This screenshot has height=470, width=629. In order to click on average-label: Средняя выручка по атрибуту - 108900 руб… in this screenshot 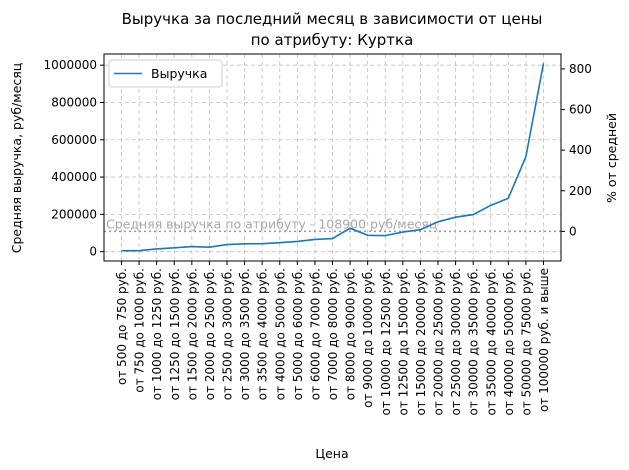, I will do `click(271, 223)`.